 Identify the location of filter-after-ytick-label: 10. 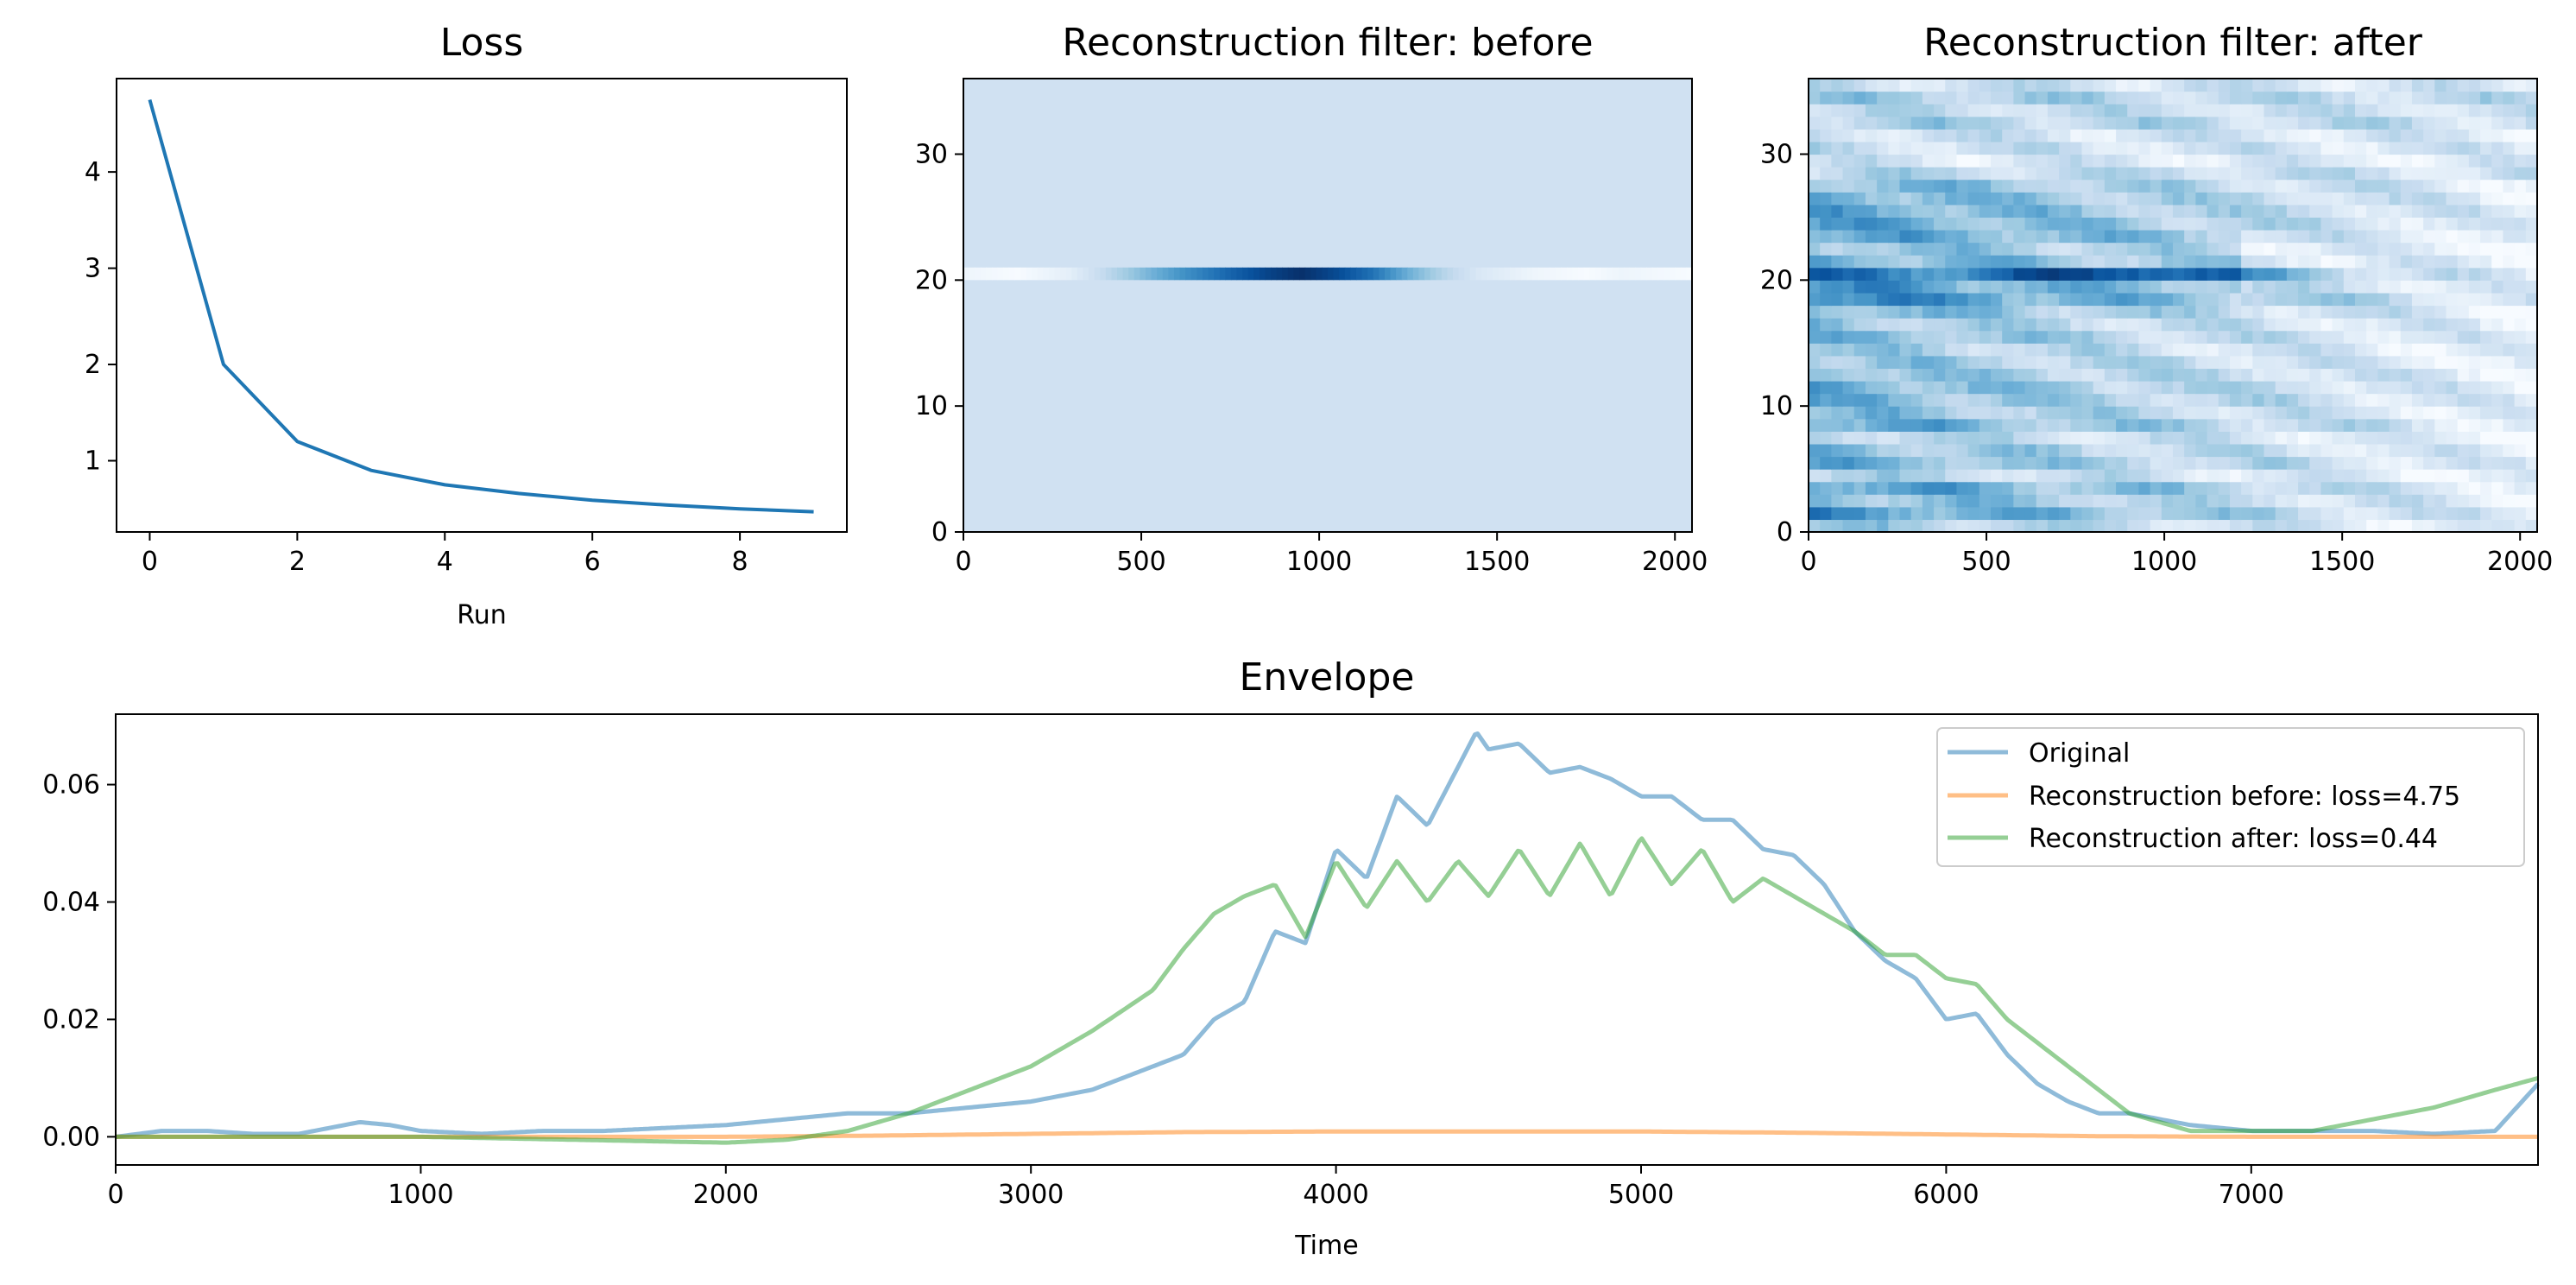
(1776, 406).